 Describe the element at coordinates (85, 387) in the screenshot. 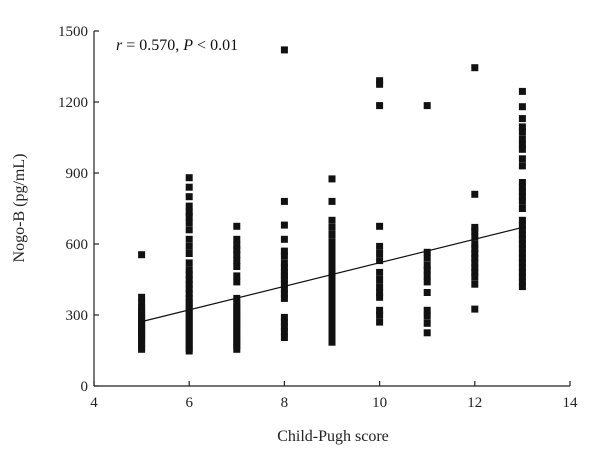

I see `y-tick-label: 0` at that location.